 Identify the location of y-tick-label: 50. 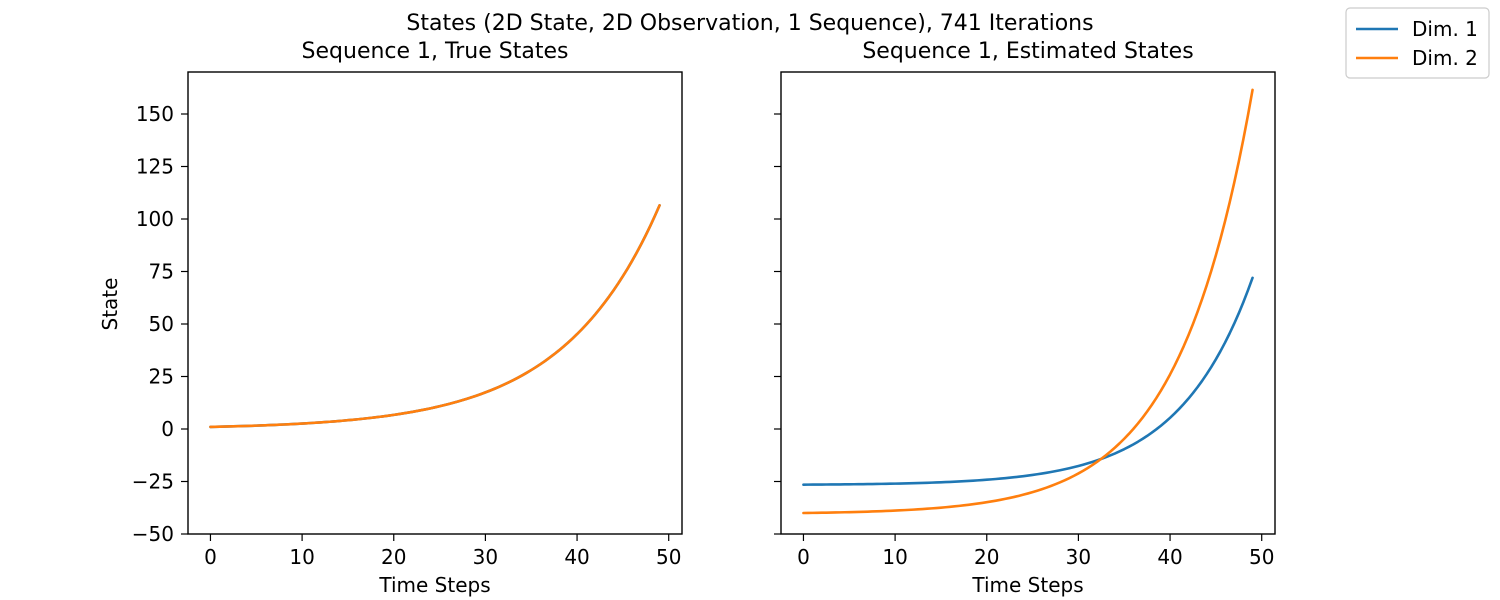
(161, 324).